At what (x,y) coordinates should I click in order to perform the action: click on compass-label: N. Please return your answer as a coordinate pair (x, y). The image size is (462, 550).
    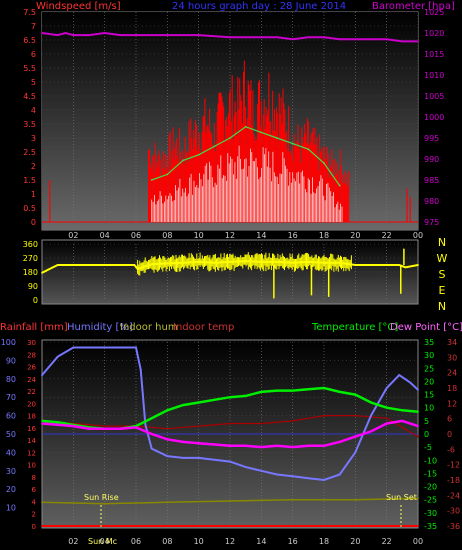
    Looking at the image, I should click on (442, 306).